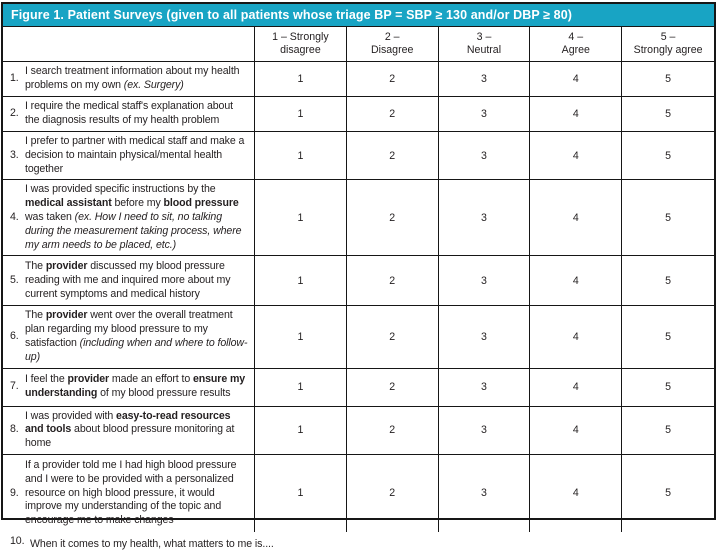 Image resolution: width=718 pixels, height=557 pixels. What do you see at coordinates (14, 279) in the screenshot?
I see `question-number: 5.` at bounding box center [14, 279].